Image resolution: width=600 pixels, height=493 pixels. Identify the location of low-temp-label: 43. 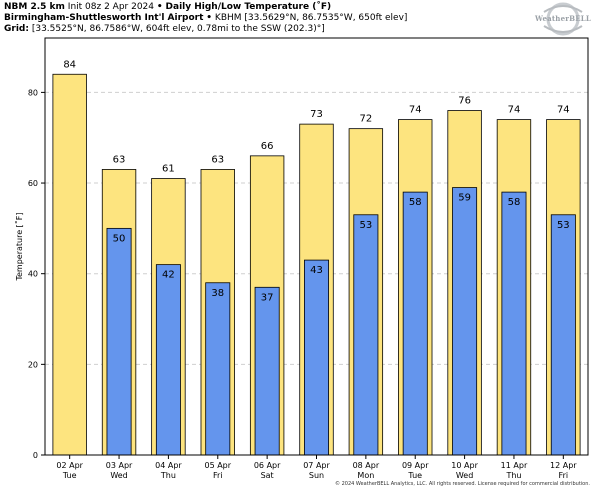
(316, 270).